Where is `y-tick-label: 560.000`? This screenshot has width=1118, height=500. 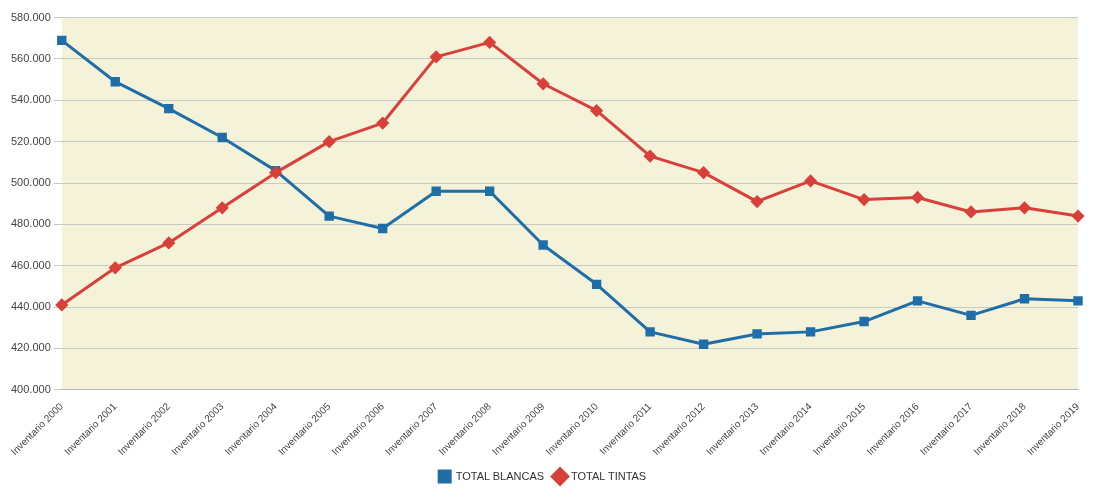
y-tick-label: 560.000 is located at coordinates (31, 57).